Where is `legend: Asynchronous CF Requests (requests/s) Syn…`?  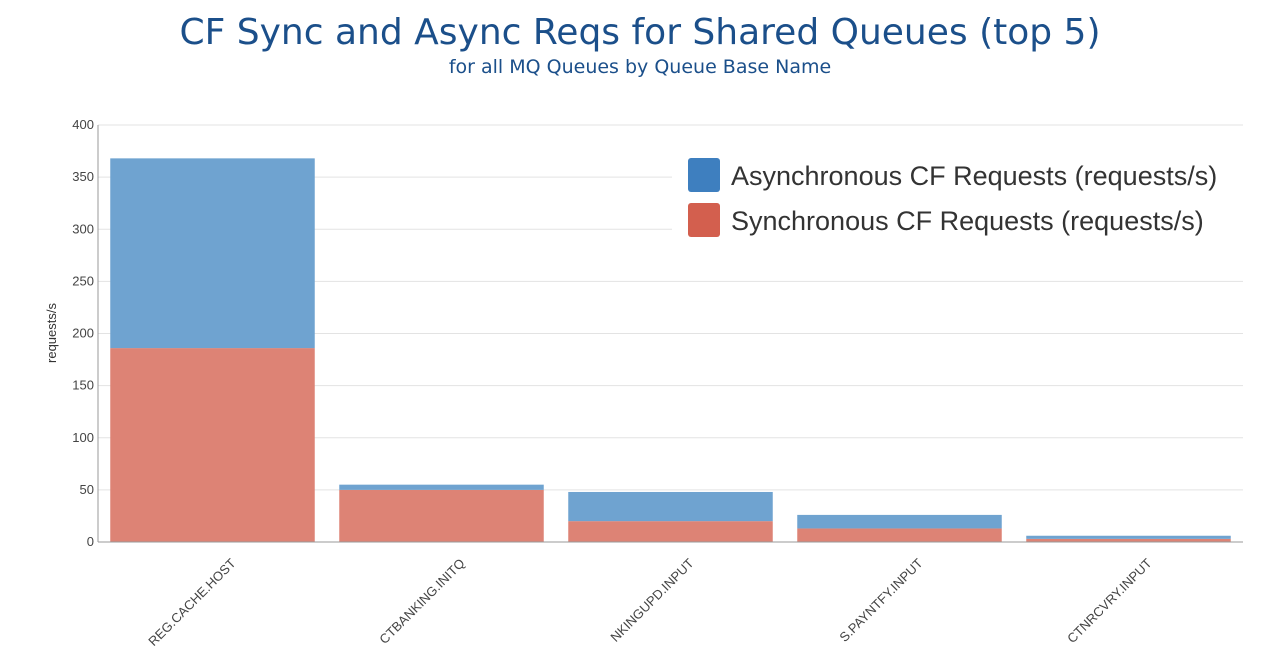
legend: Asynchronous CF Requests (requests/s) Syn… is located at coordinates (958, 194).